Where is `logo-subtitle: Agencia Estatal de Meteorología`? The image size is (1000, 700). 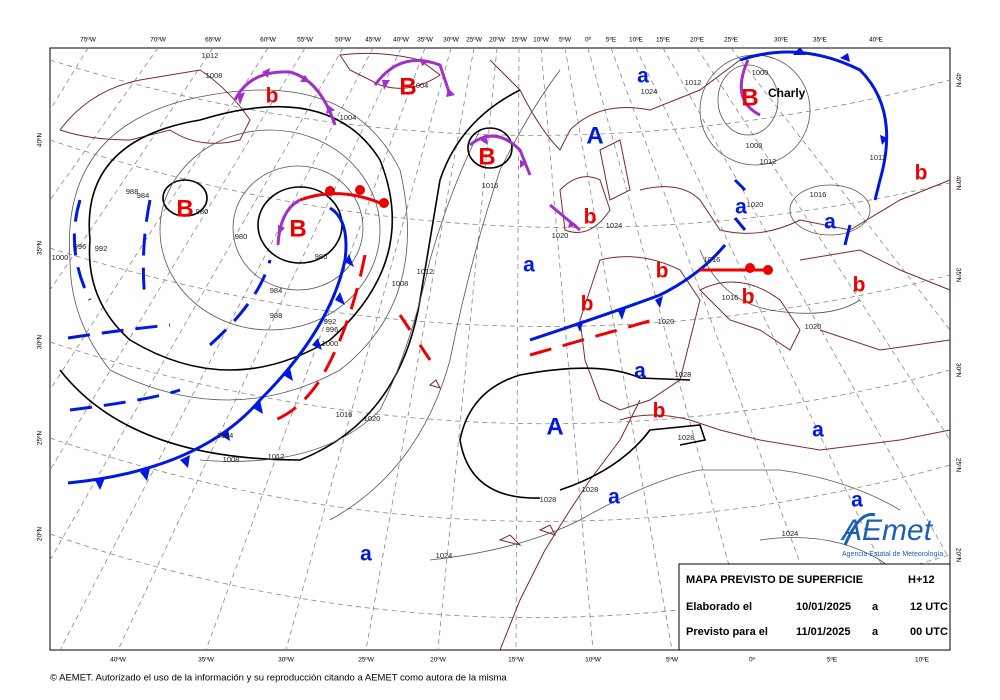 logo-subtitle: Agencia Estatal de Meteorología is located at coordinates (892, 554).